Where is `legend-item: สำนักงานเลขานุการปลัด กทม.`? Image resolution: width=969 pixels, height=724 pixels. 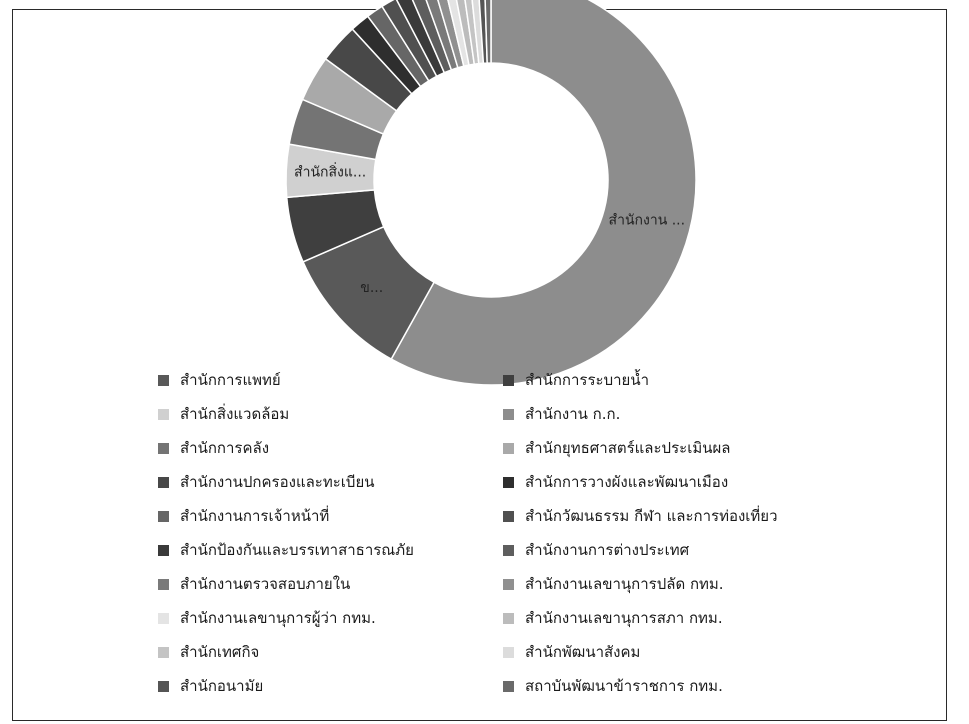
legend-item: สำนักงานเลขานุการปลัด กทม. is located at coordinates (670, 584).